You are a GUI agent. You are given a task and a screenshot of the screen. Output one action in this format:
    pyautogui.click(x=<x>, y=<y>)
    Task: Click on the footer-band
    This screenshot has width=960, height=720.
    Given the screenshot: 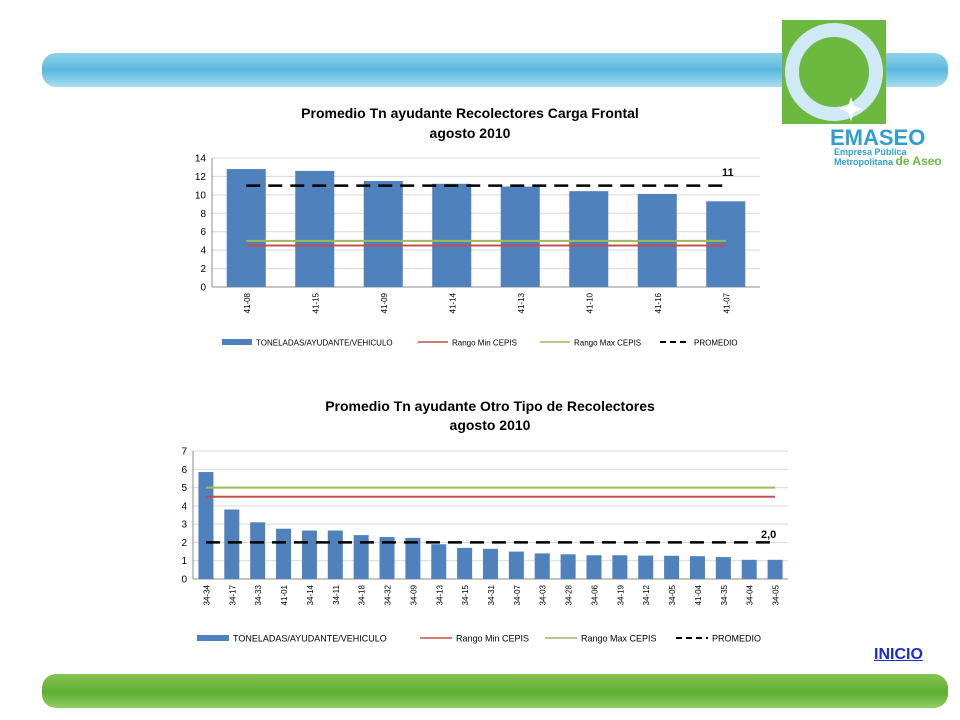 What is the action you would take?
    pyautogui.click(x=495, y=691)
    